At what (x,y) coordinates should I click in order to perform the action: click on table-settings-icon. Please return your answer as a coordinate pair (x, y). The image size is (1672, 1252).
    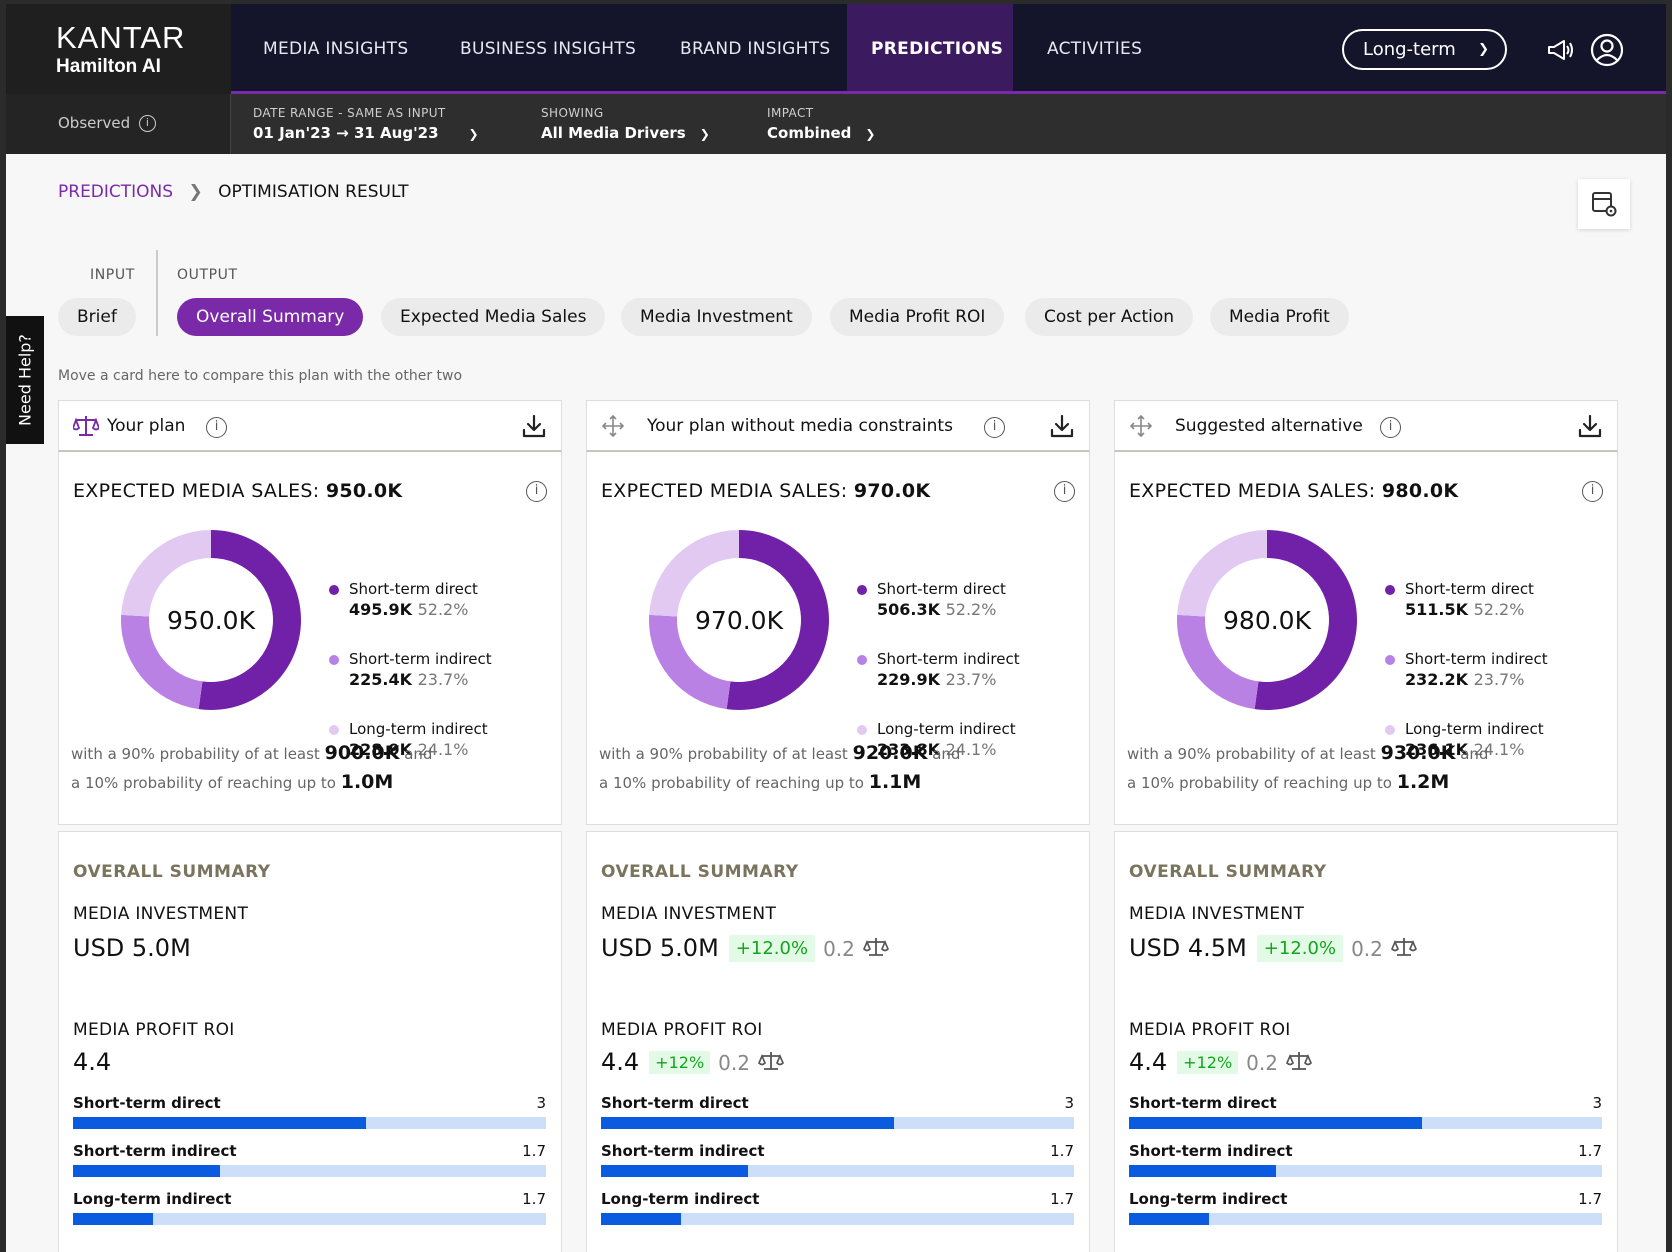
    Looking at the image, I should click on (1604, 204).